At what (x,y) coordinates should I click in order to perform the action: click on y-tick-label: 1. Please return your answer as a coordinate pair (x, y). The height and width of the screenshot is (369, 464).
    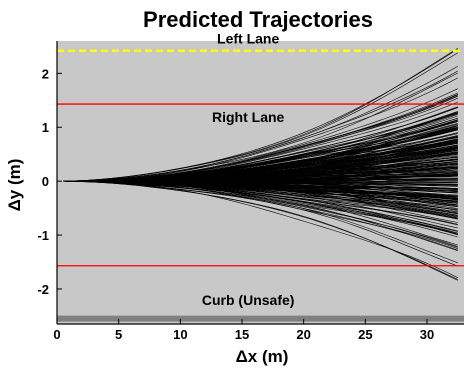
    Looking at the image, I should click on (45, 127).